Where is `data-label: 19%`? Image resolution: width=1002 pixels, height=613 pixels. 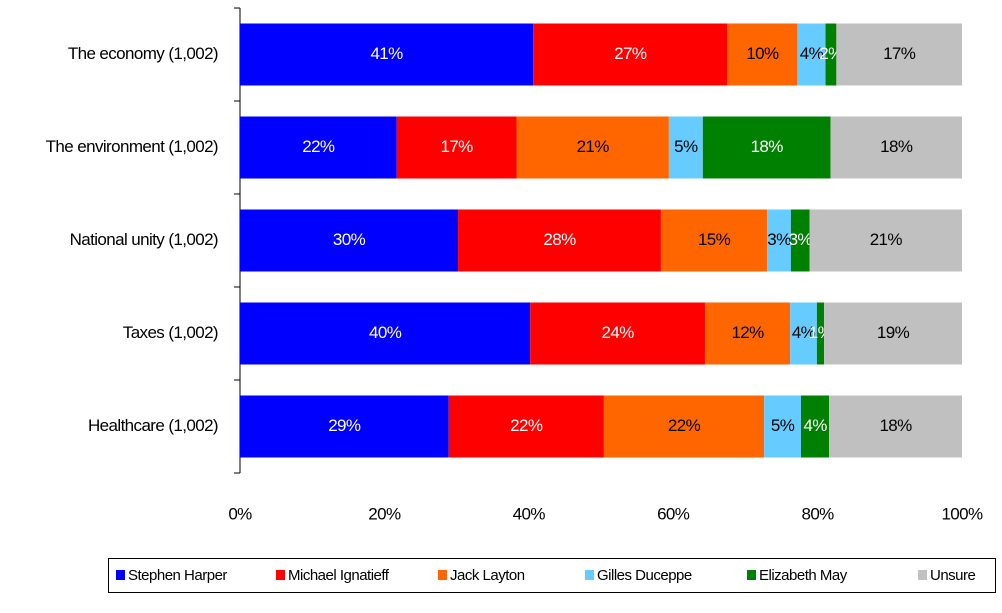 data-label: 19% is located at coordinates (893, 332).